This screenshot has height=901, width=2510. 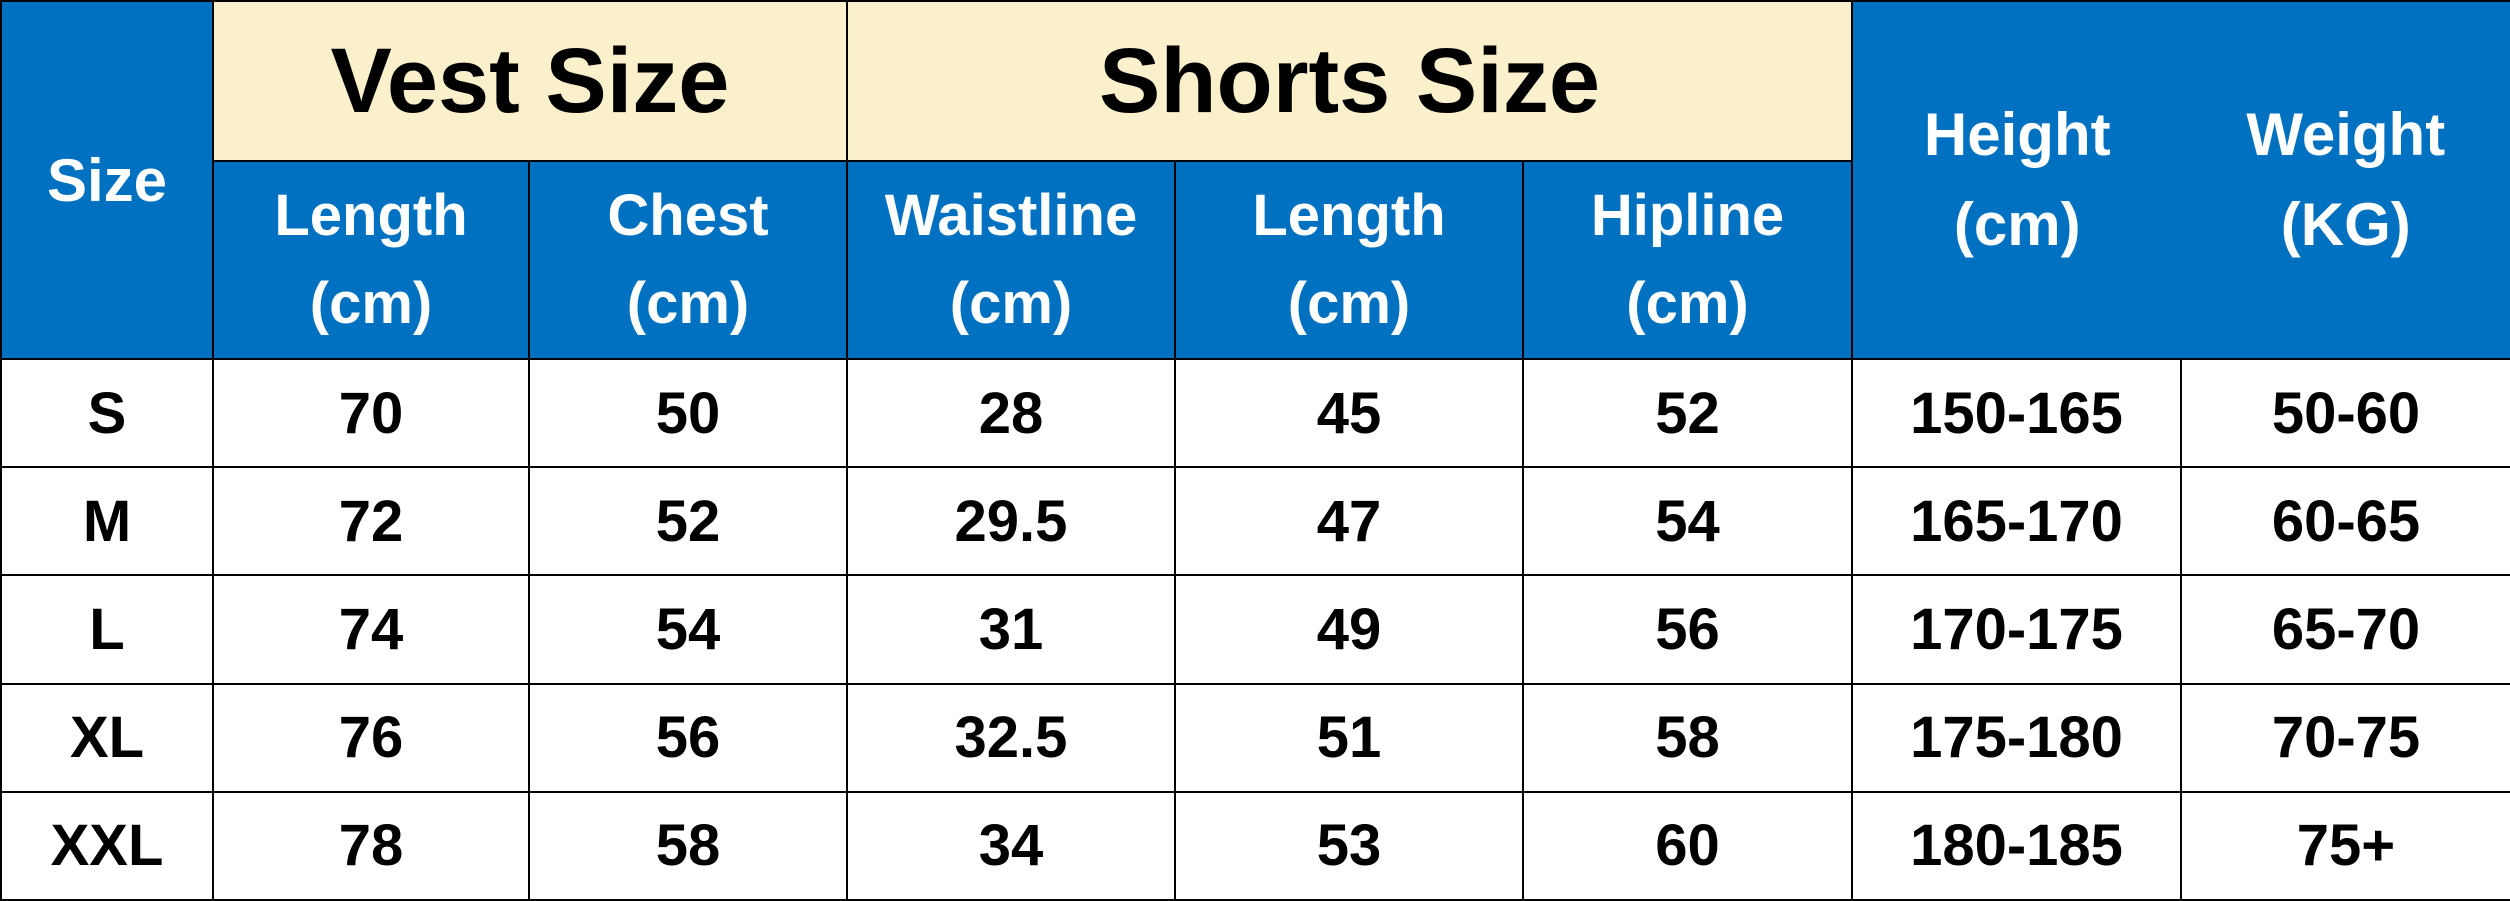 What do you see at coordinates (2017, 224) in the screenshot?
I see `height-header-unit: (cm)` at bounding box center [2017, 224].